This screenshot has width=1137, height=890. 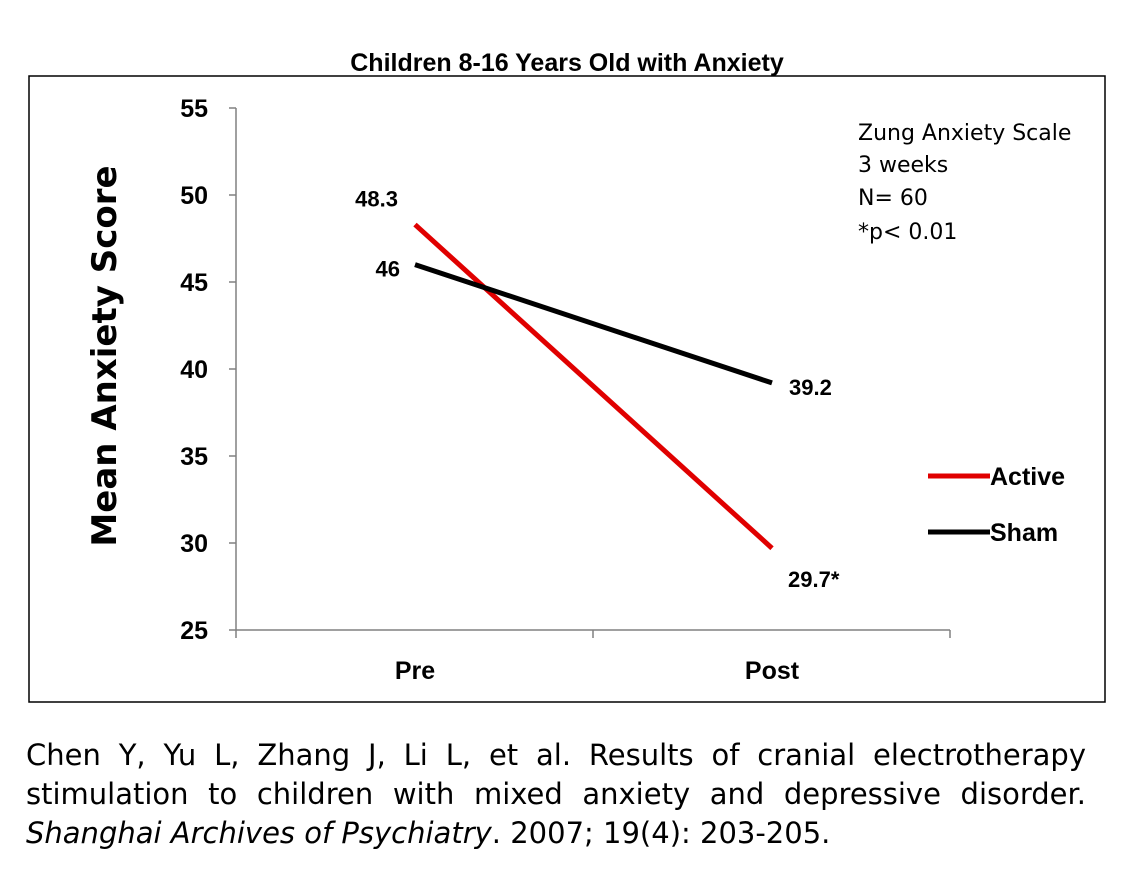 I want to click on y-axis-label: Mean Anxiety Score, so click(x=105, y=355).